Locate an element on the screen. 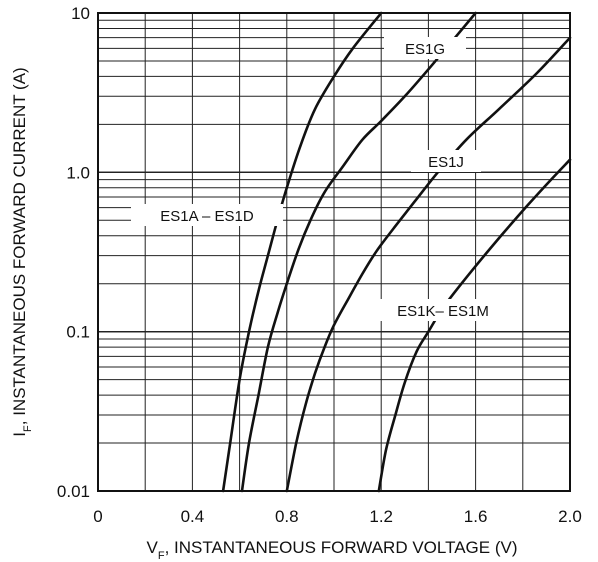 The image size is (598, 562). x-tick-label: 1.2 is located at coordinates (381, 516).